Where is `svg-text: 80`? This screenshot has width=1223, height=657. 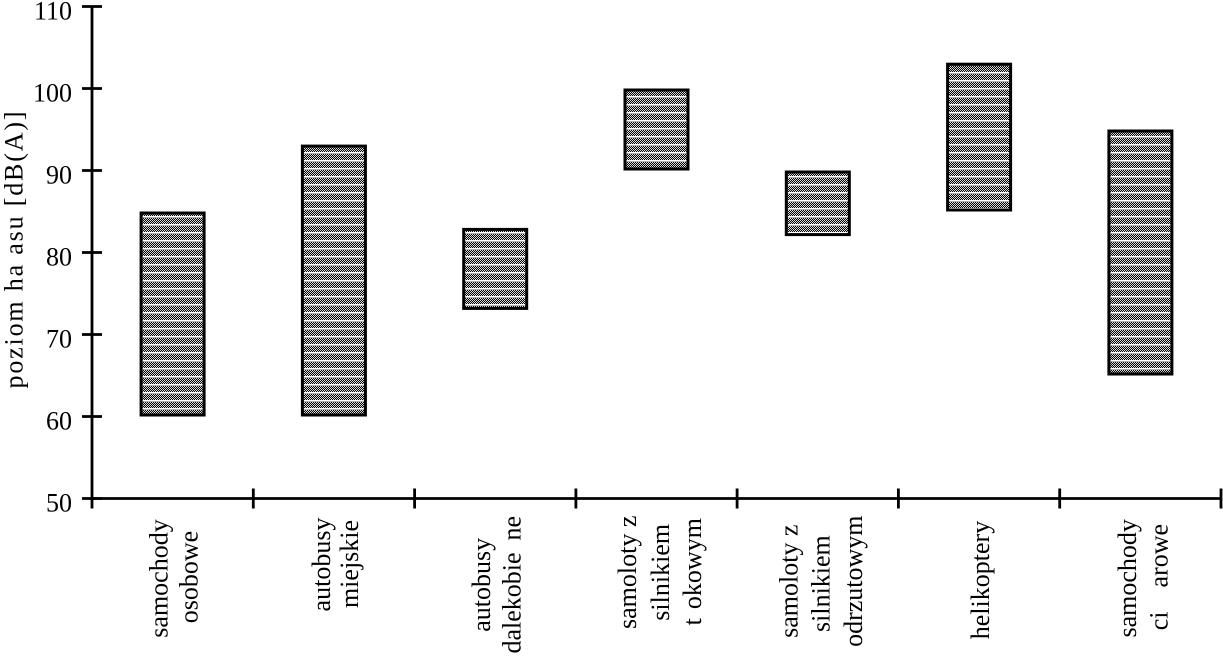 svg-text: 80 is located at coordinates (59, 257).